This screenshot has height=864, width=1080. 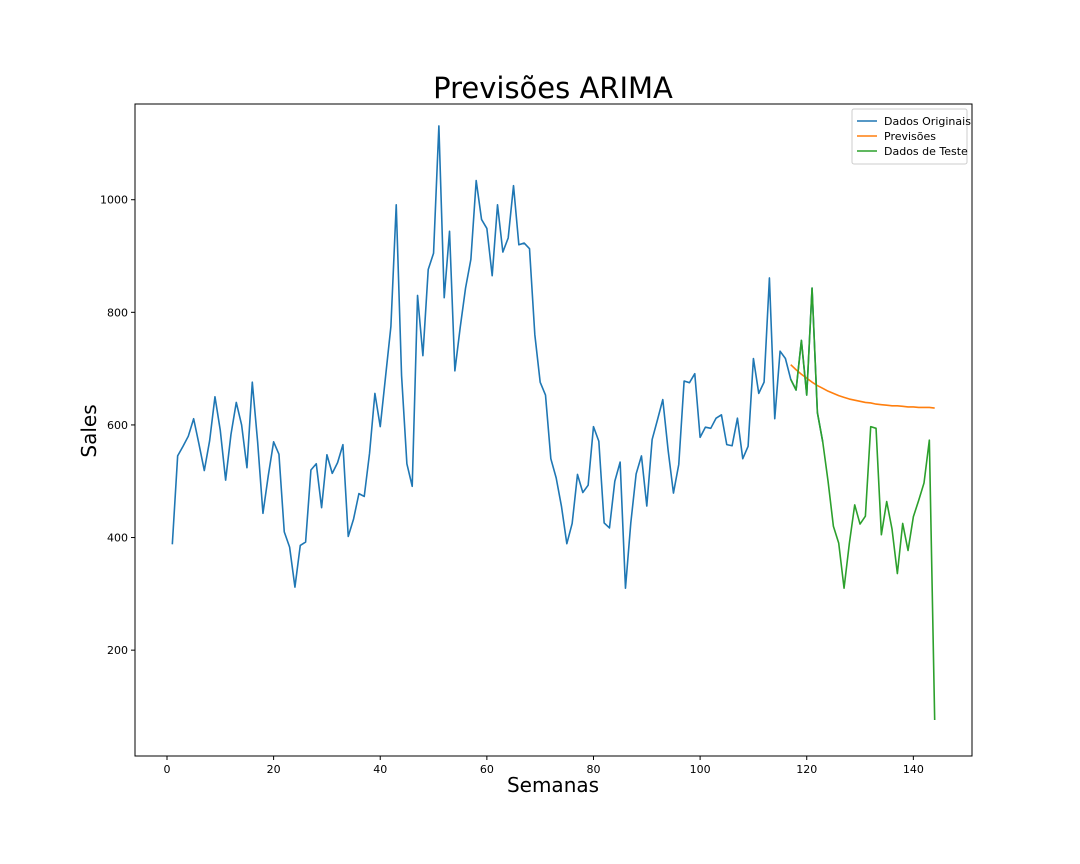 What do you see at coordinates (117, 538) in the screenshot?
I see `y-tick-label: 400` at bounding box center [117, 538].